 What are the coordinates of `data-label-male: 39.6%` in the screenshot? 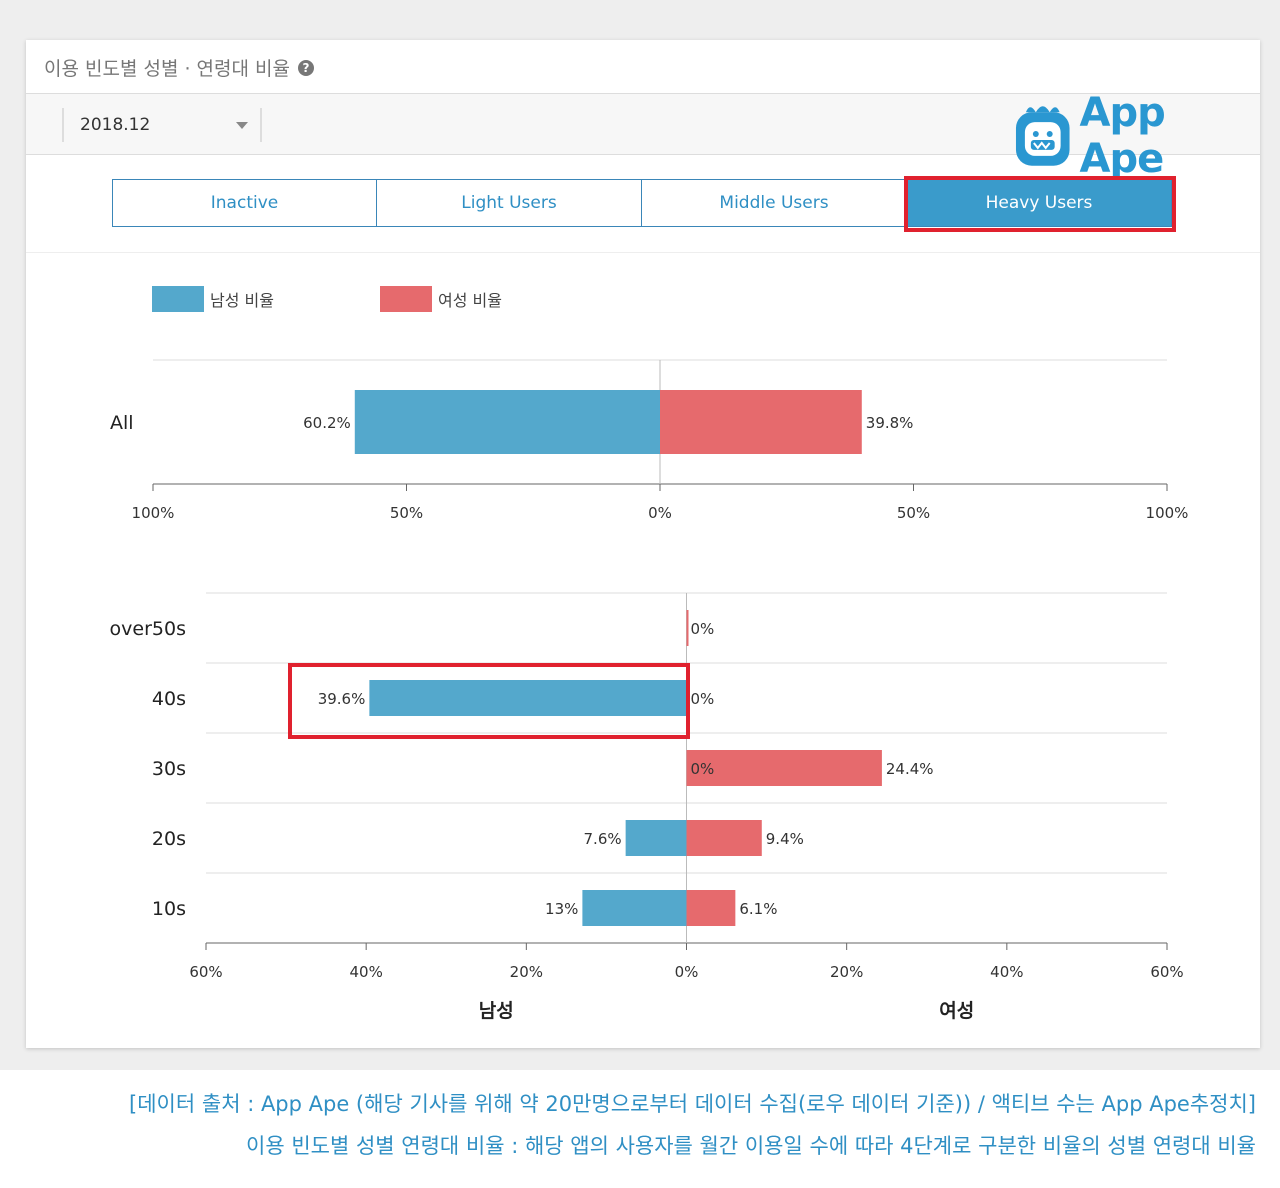 It's located at (342, 699).